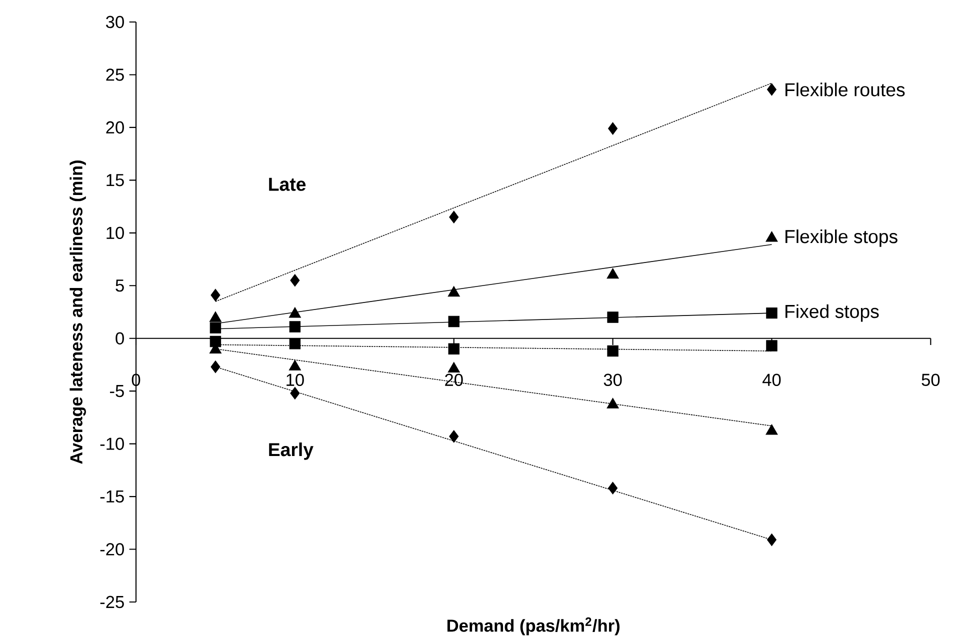  I want to click on annotation: Early, so click(291, 451).